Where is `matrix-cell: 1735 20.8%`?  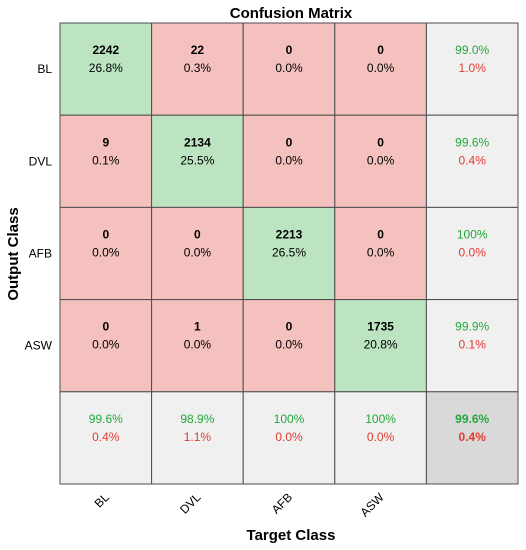 matrix-cell: 1735 20.8% is located at coordinates (380, 346).